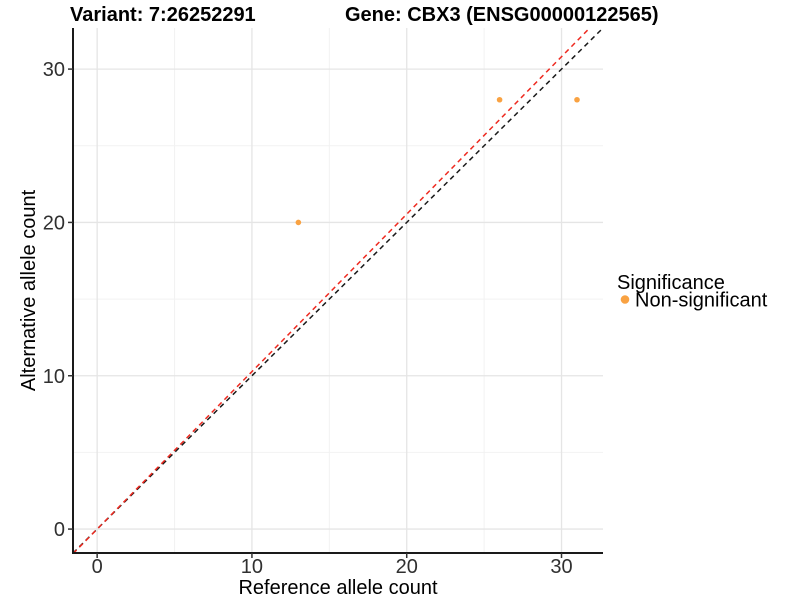  What do you see at coordinates (97, 567) in the screenshot?
I see `x-tick-label: 0` at bounding box center [97, 567].